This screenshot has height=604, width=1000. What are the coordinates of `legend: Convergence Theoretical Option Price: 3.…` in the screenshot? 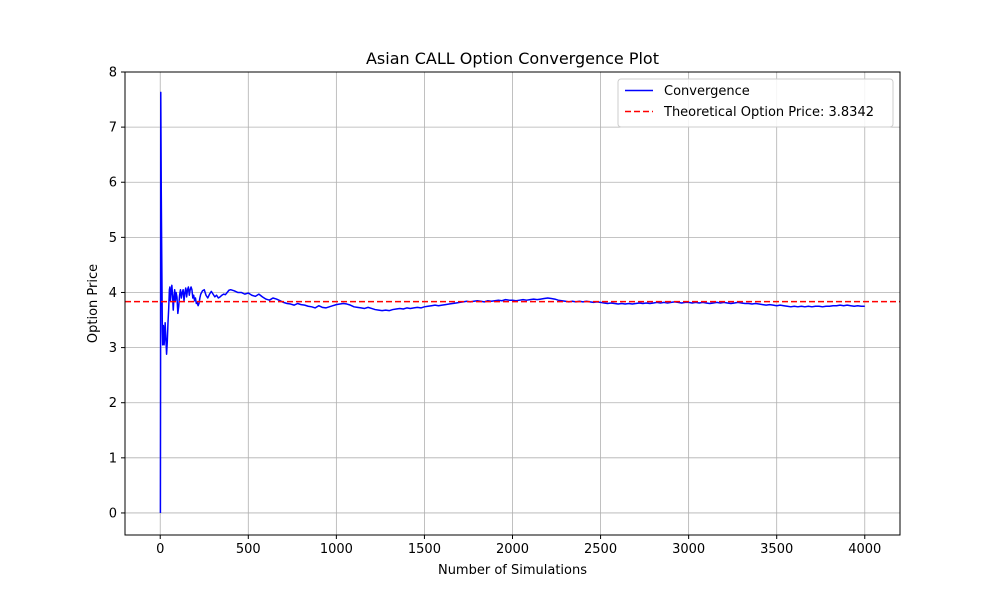 It's located at (755, 103).